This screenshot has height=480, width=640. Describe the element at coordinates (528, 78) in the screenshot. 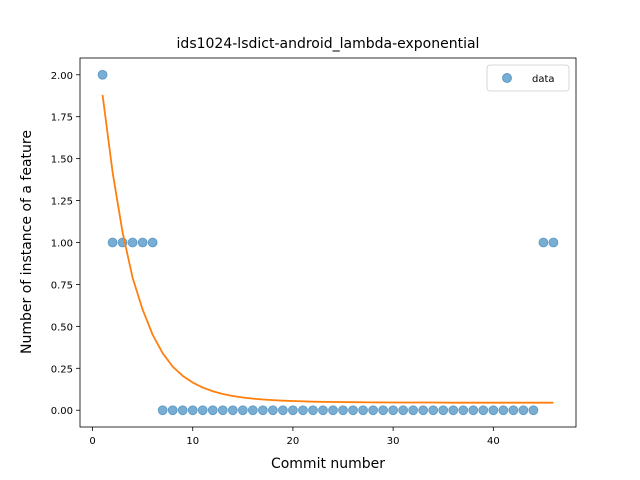

I see `legend-box` at that location.